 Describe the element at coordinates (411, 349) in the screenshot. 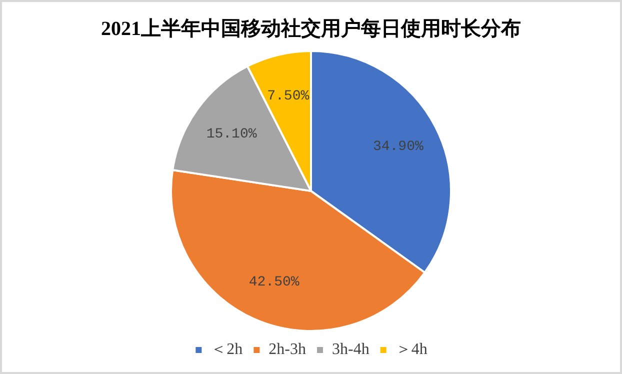

I see `legend-label: ＞4h` at that location.